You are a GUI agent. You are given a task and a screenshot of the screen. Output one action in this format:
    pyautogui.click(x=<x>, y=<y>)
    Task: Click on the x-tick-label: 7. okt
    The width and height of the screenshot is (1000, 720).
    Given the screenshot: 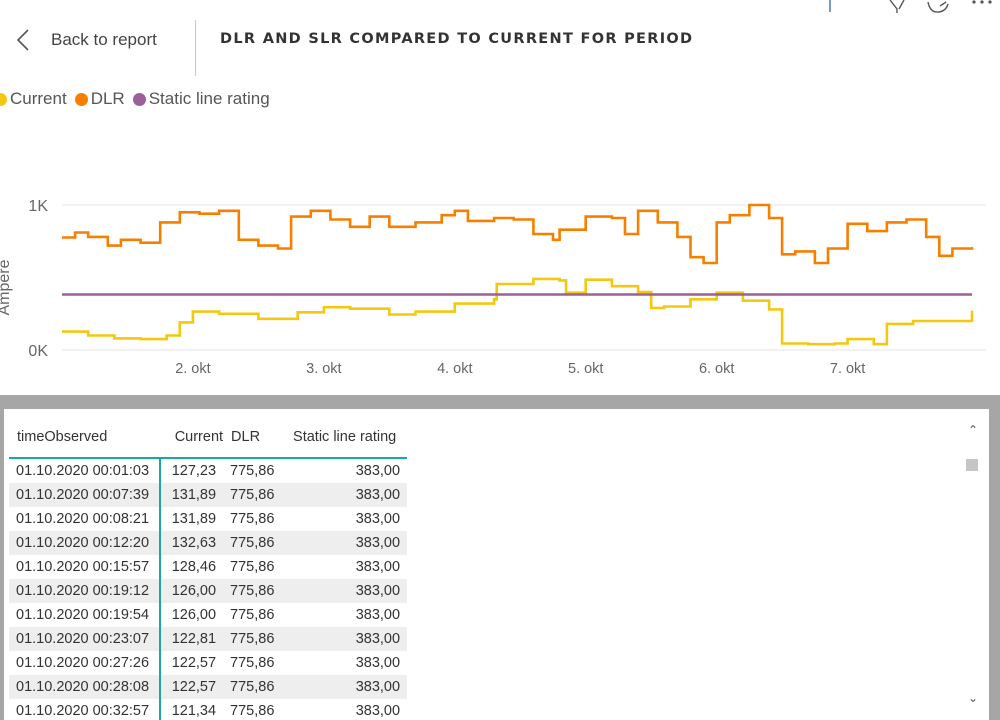 What is the action you would take?
    pyautogui.click(x=847, y=369)
    